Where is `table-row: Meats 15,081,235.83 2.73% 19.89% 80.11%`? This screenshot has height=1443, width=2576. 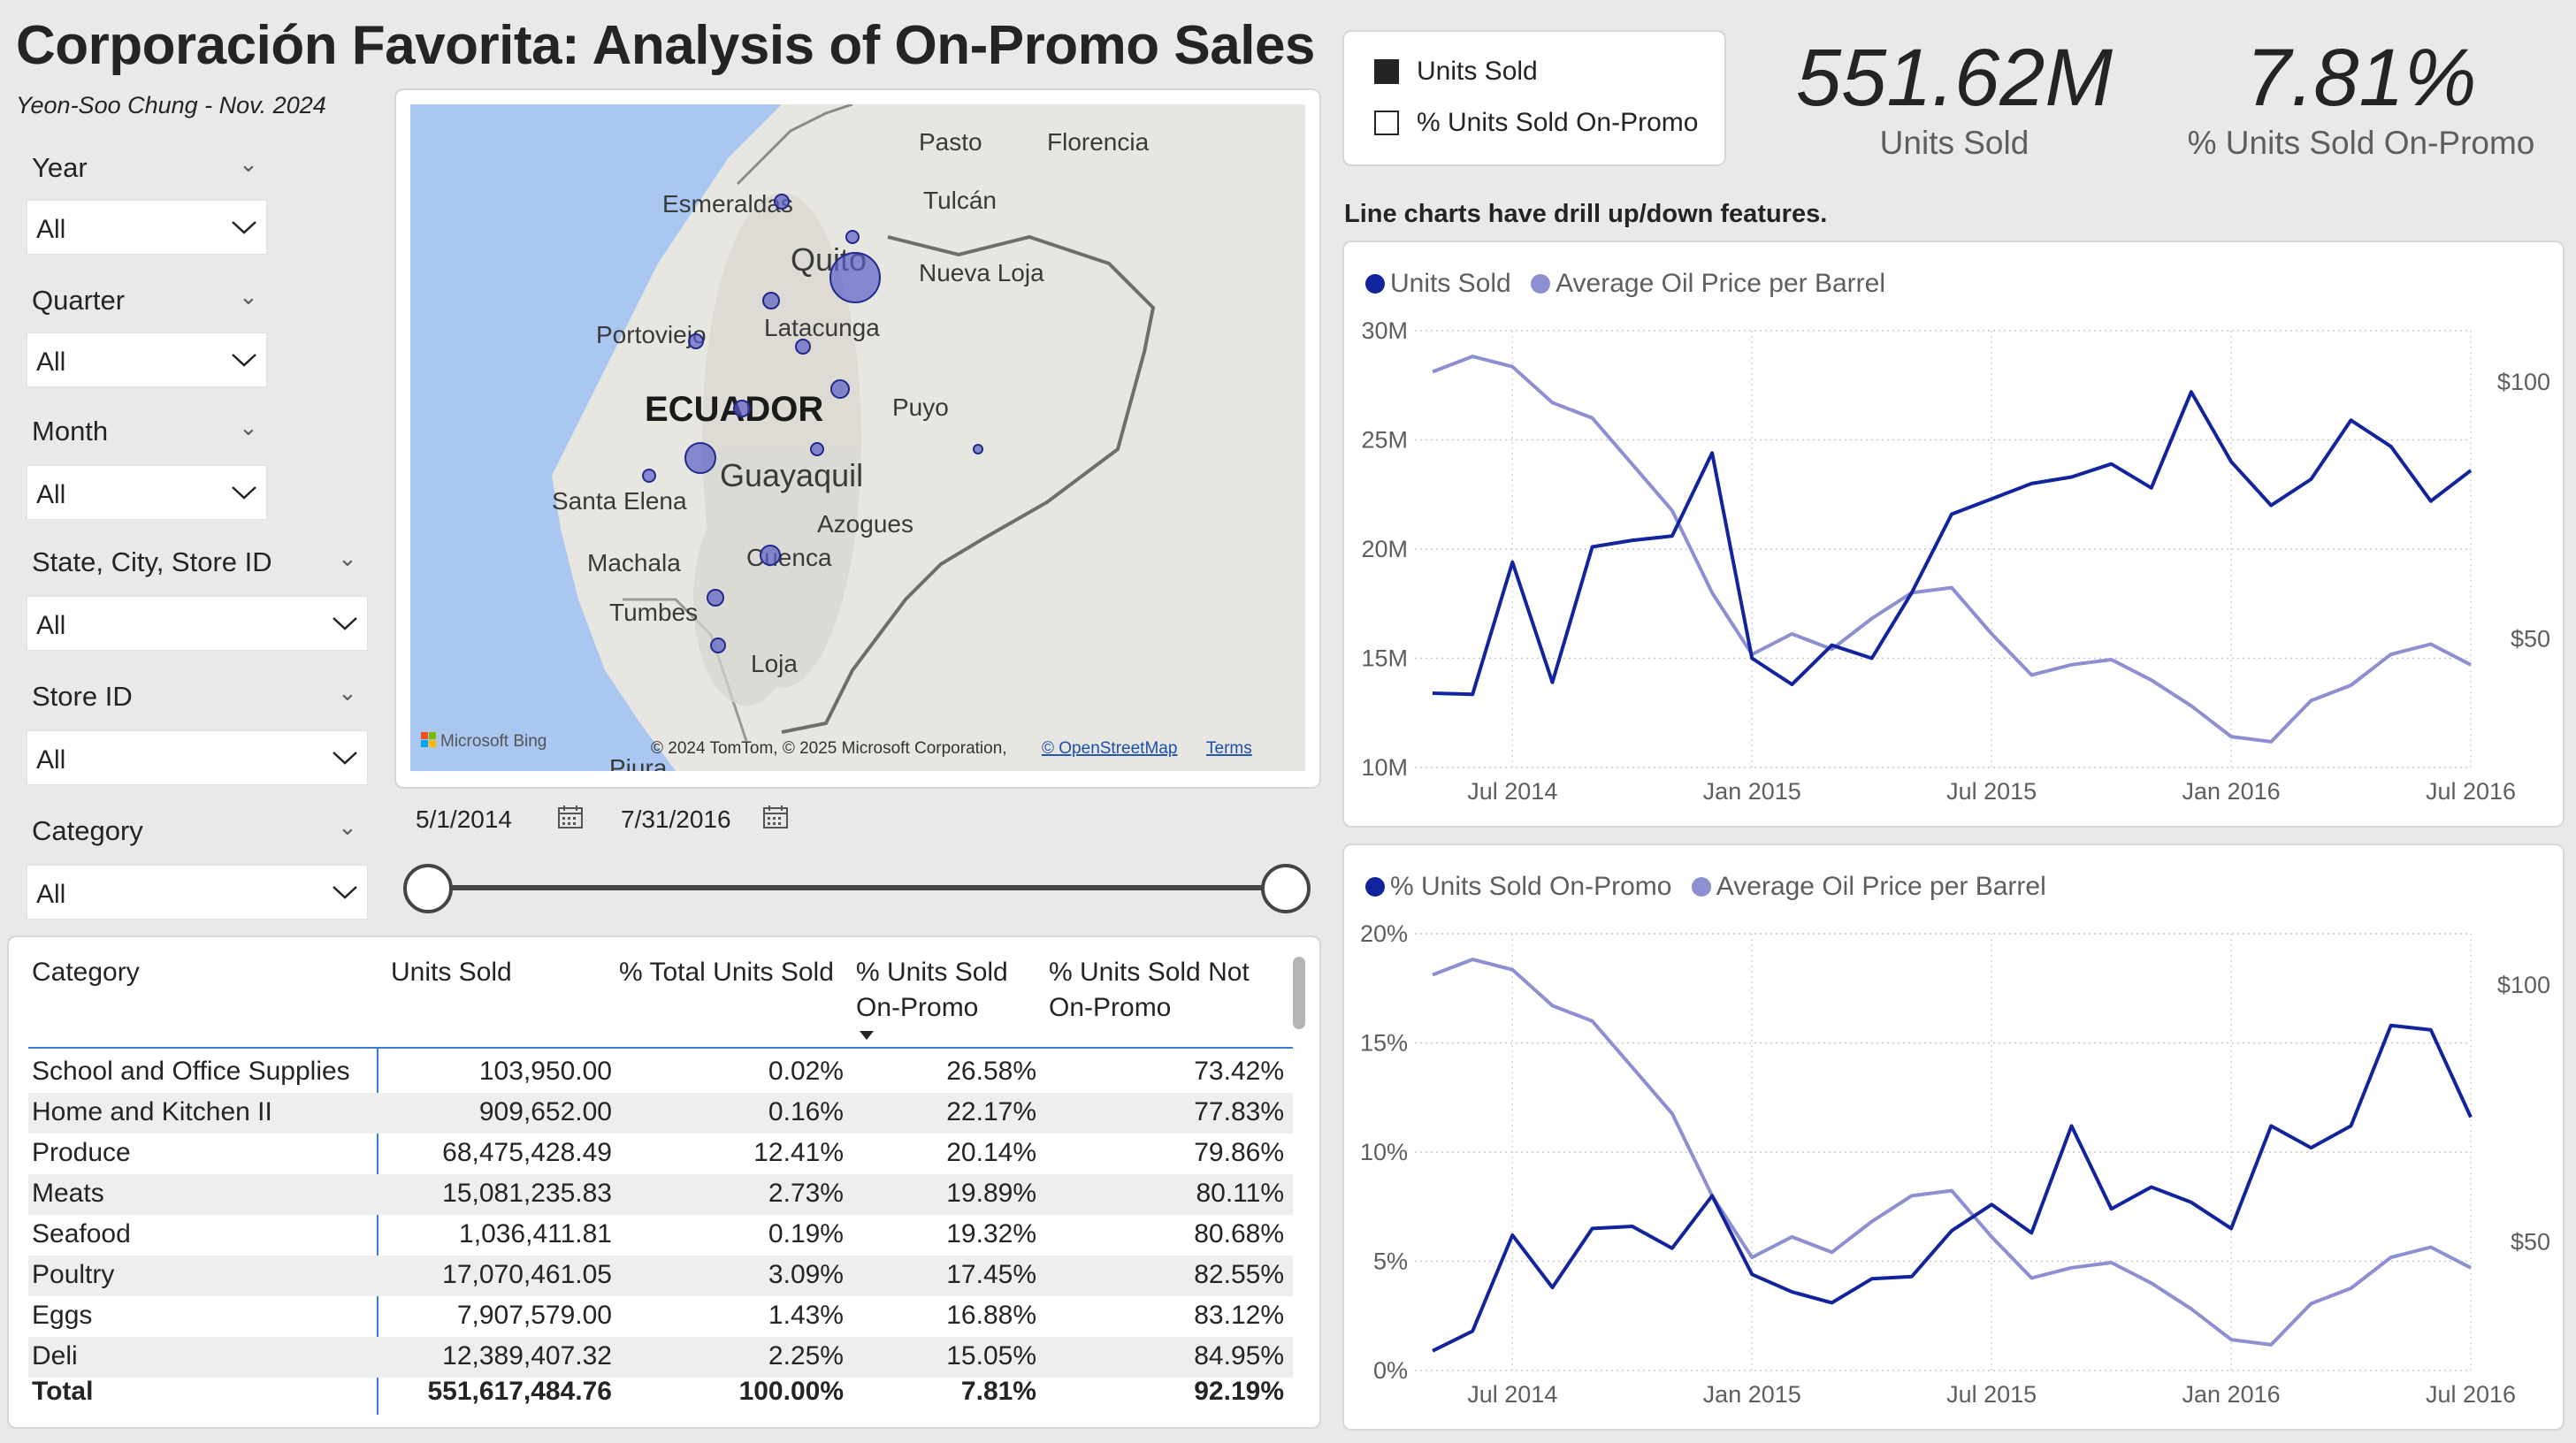
table-row: Meats 15,081,235.83 2.73% 19.89% 80.11% is located at coordinates (660, 1194).